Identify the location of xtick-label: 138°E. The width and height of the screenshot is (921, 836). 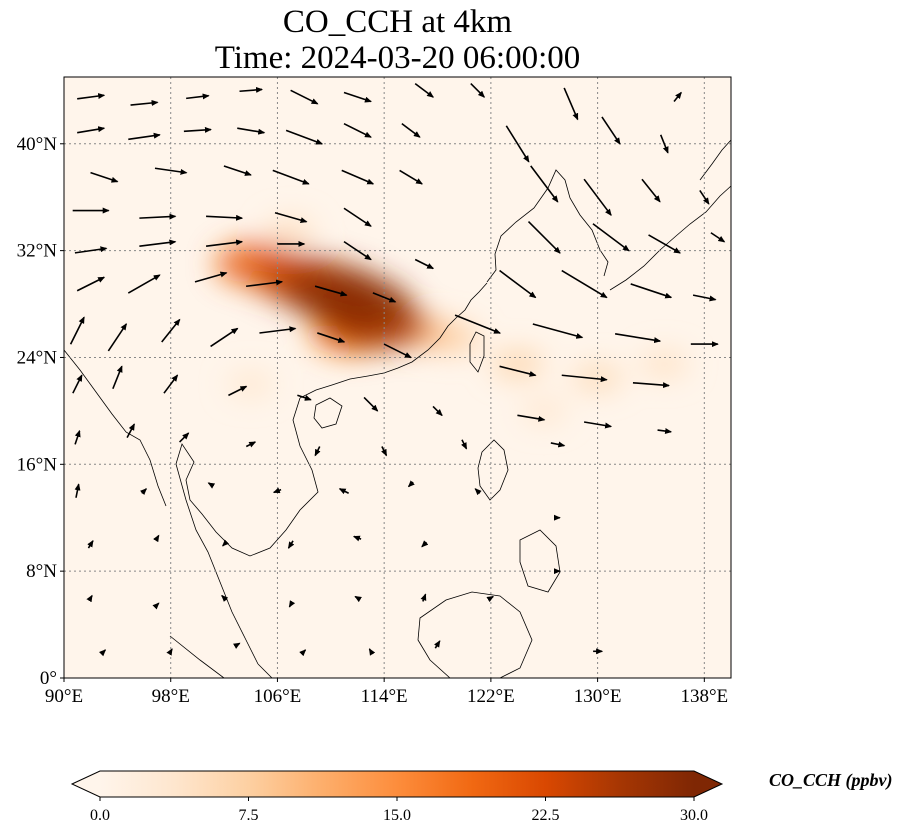
(704, 696).